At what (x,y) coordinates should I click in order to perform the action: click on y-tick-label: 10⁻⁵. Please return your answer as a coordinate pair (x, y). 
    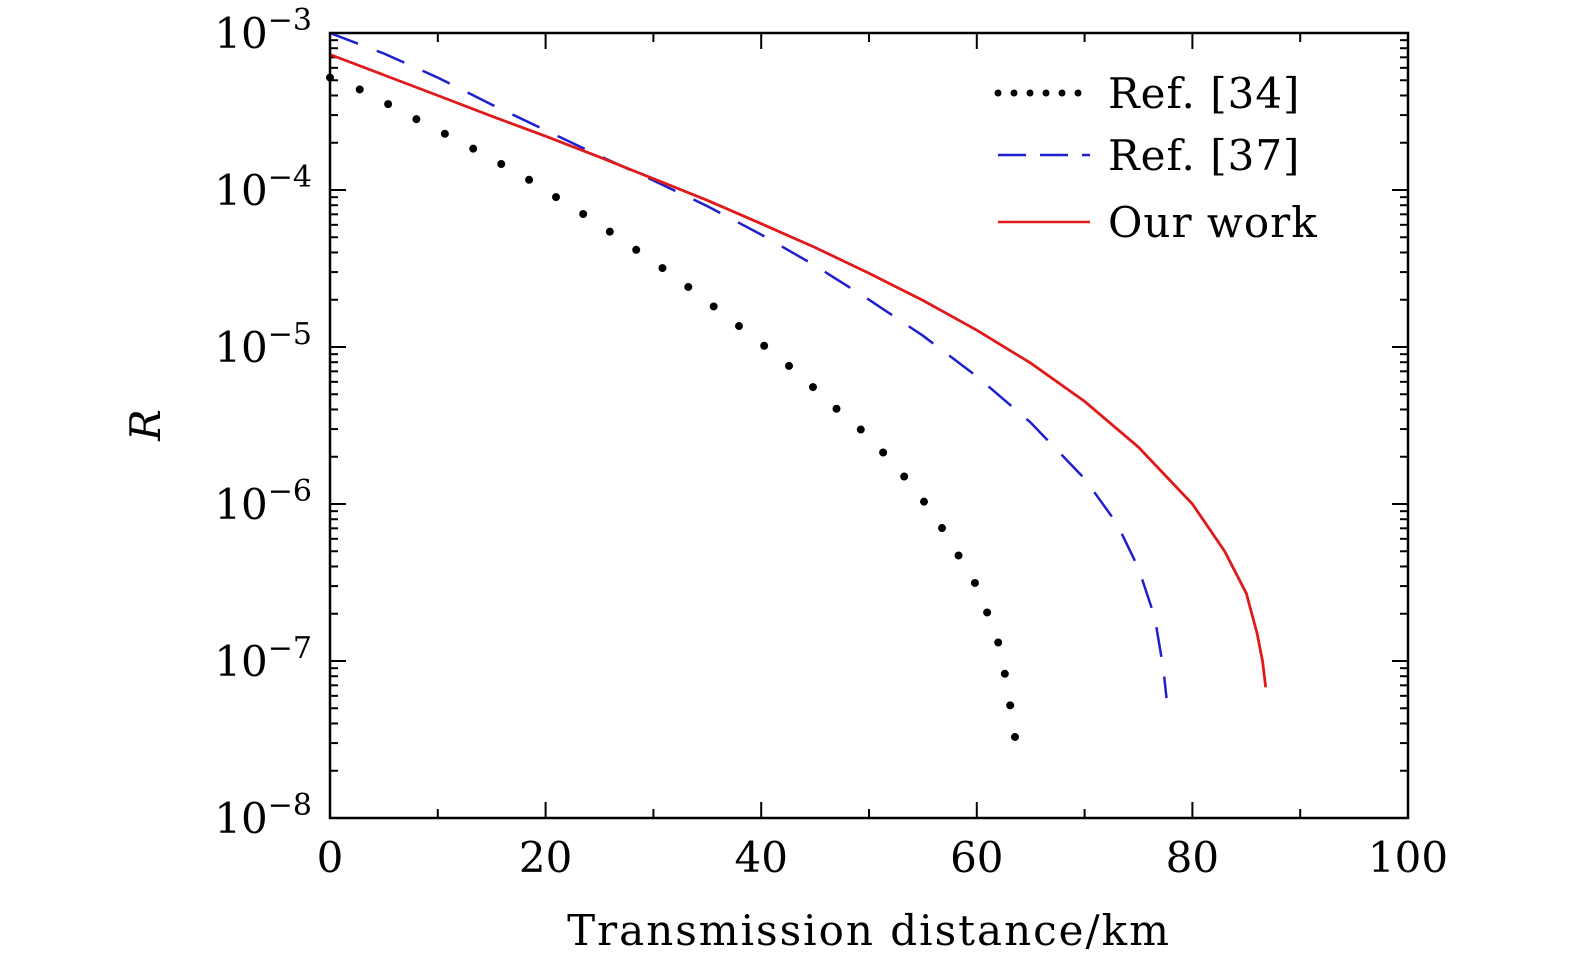
    Looking at the image, I should click on (263, 344).